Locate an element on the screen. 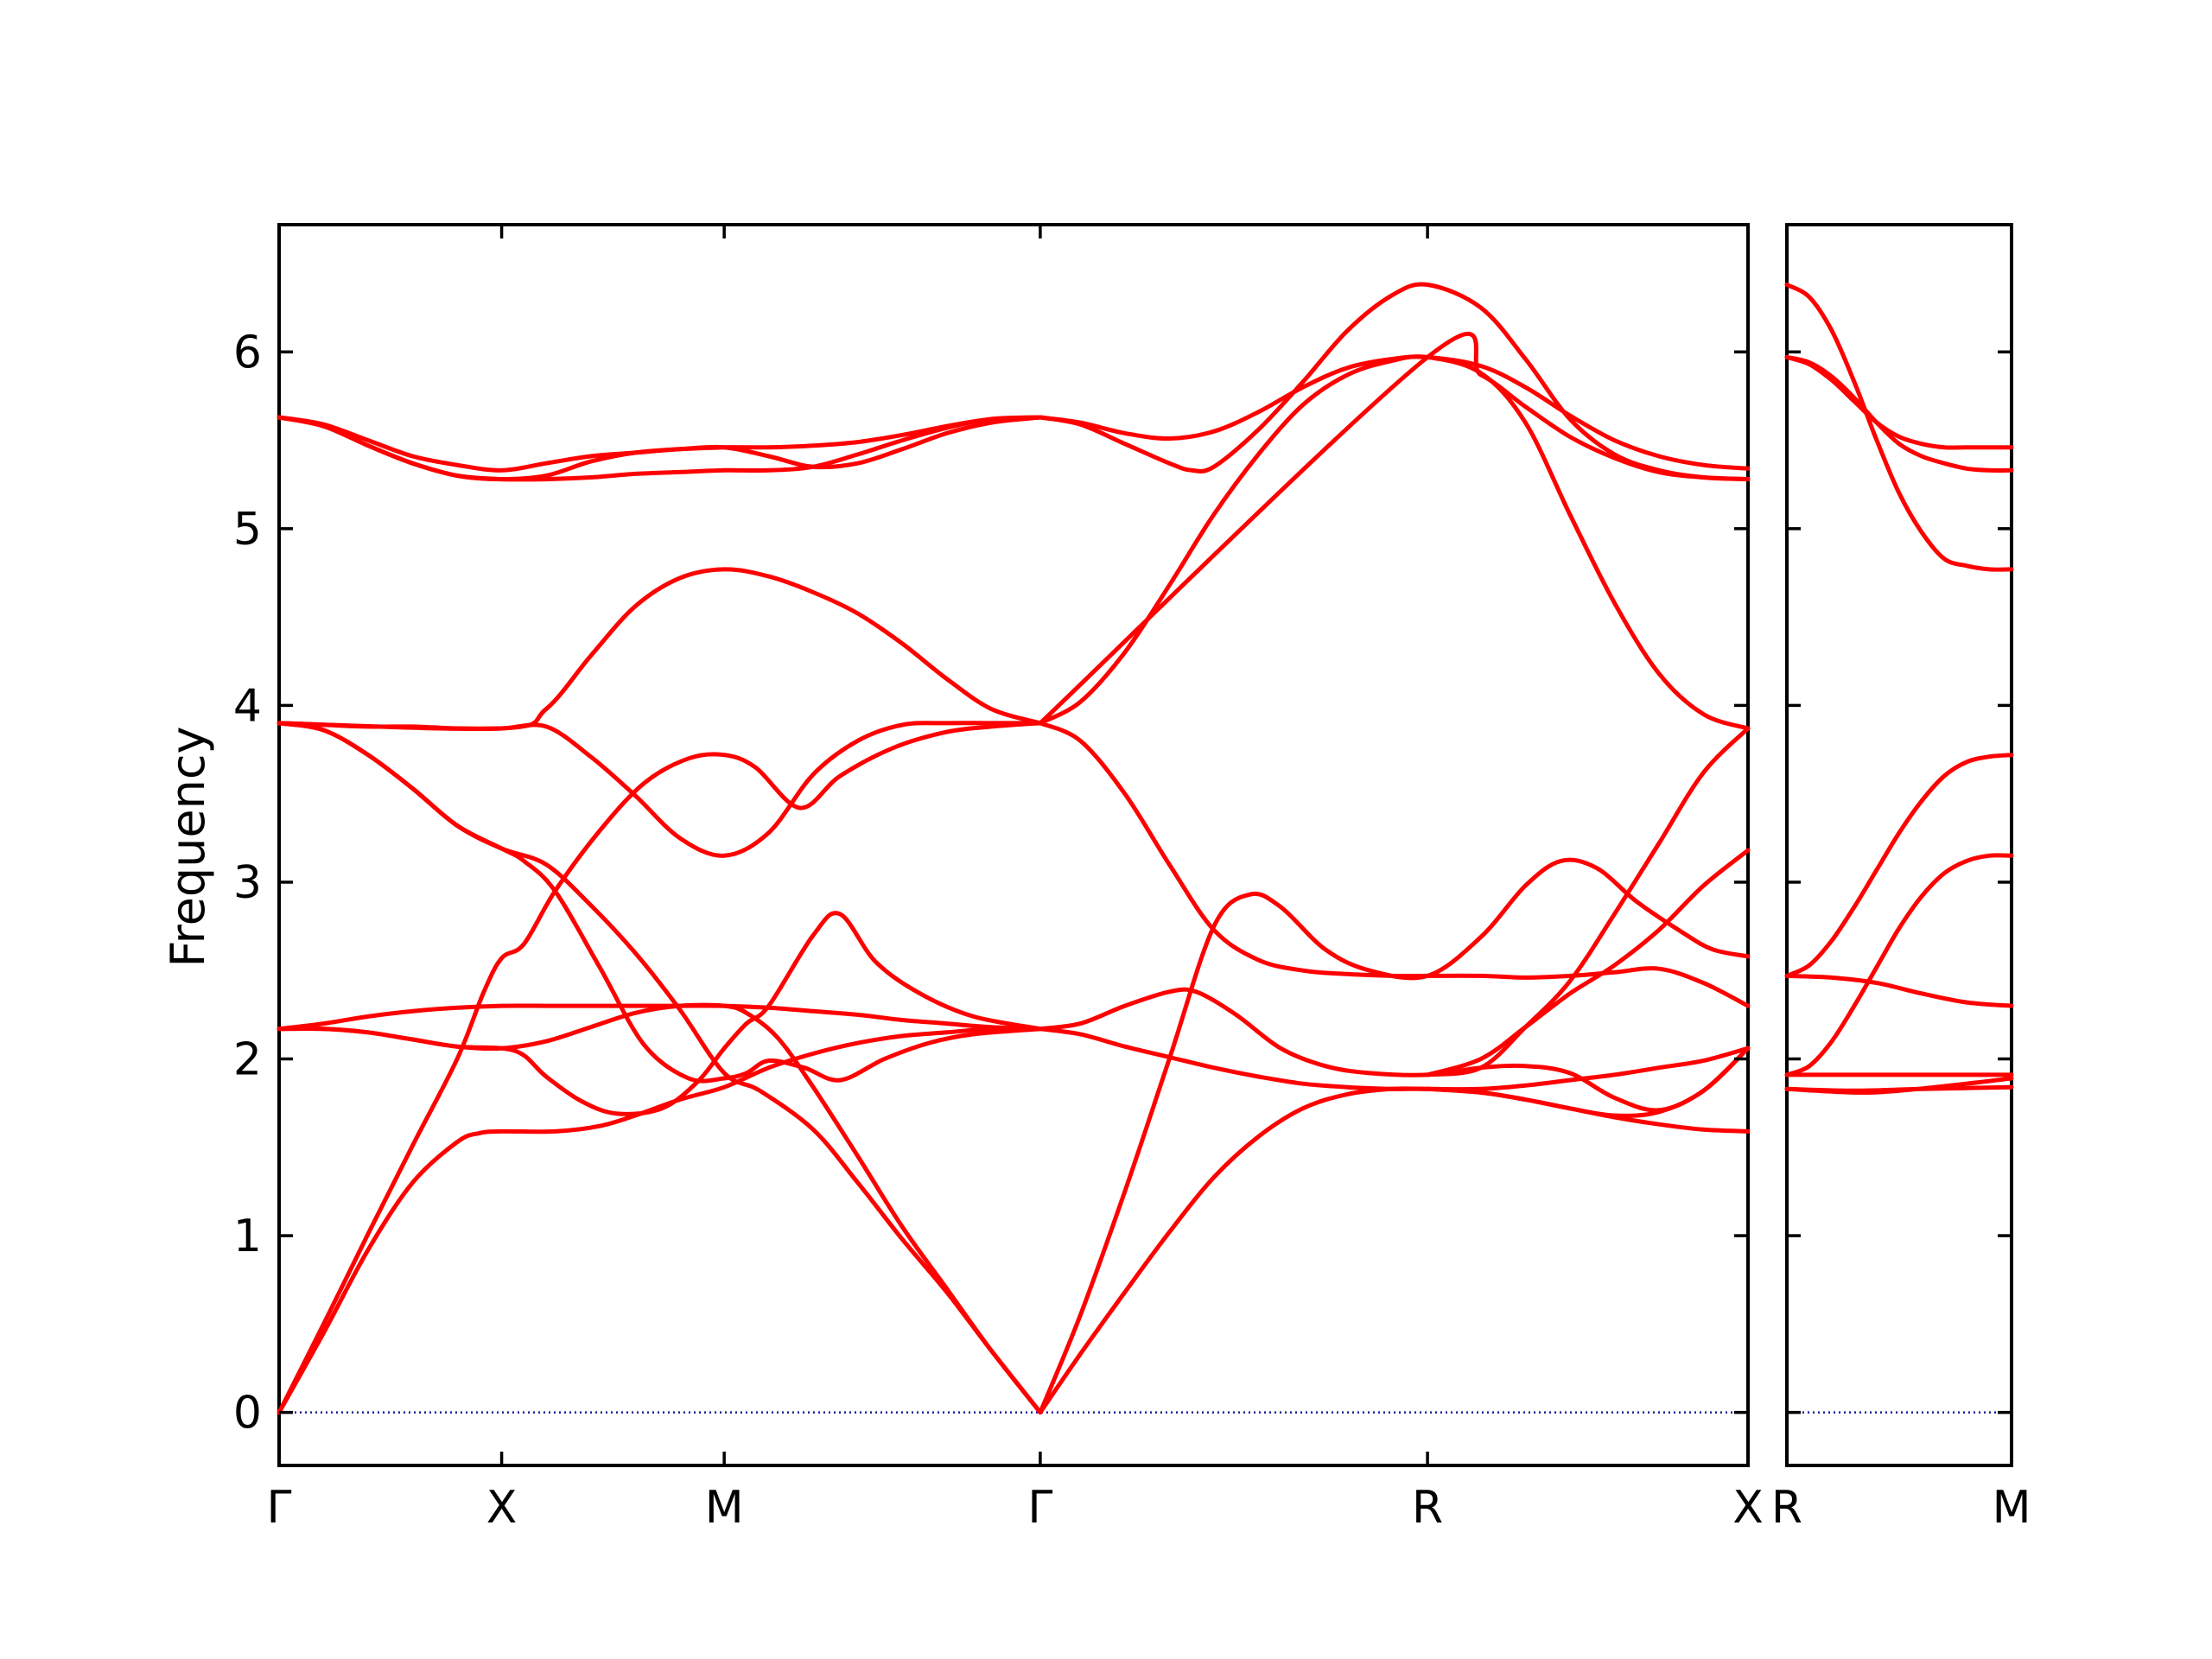  y-tick-labels: 0 1 2 3 4 5 6 is located at coordinates (247, 883).